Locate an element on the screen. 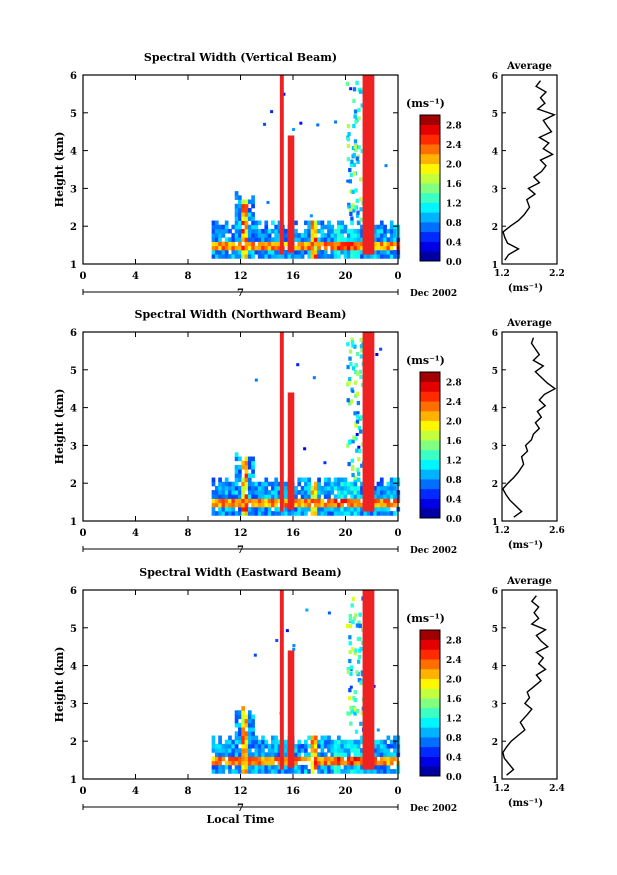 The image size is (617, 875). average-profile-line is located at coordinates (526, 685).